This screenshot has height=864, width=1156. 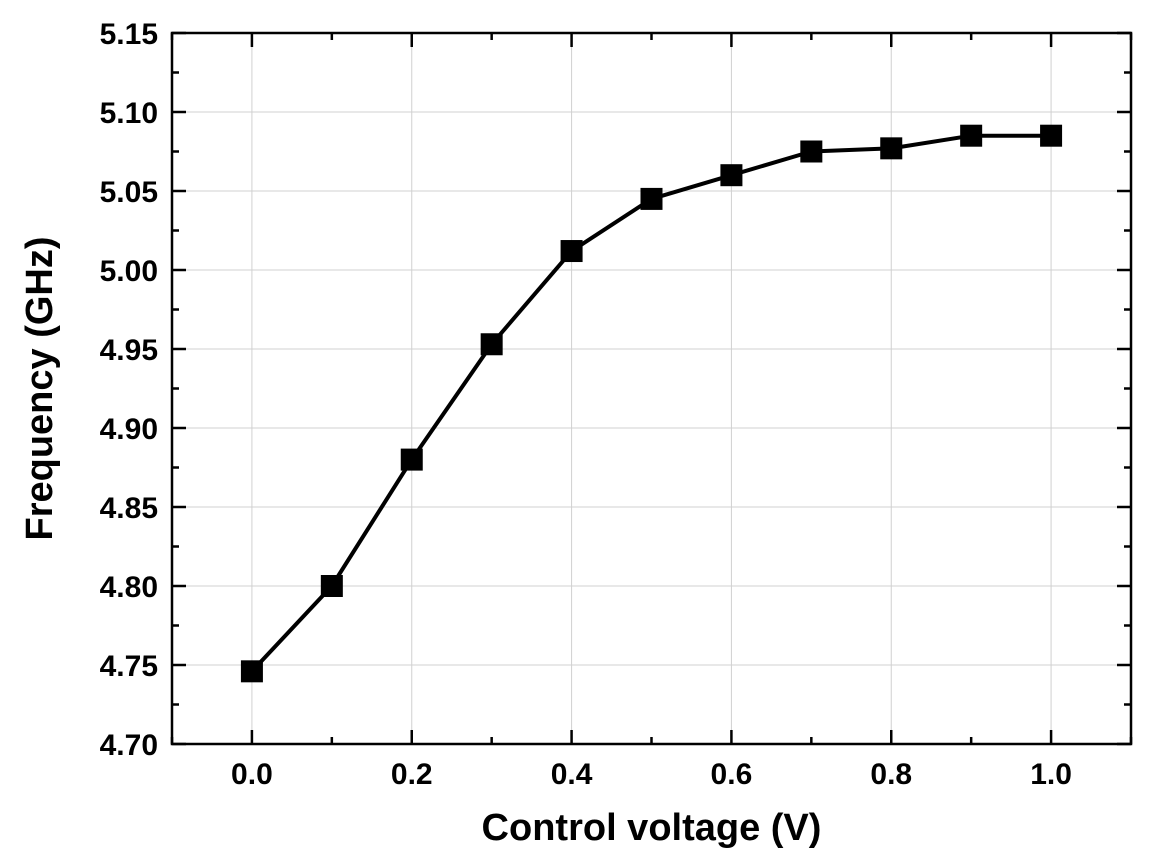 I want to click on x-tick-labels: 0.0 0.2 0.4 0.6 0.8 1.0, so click(x=651, y=774).